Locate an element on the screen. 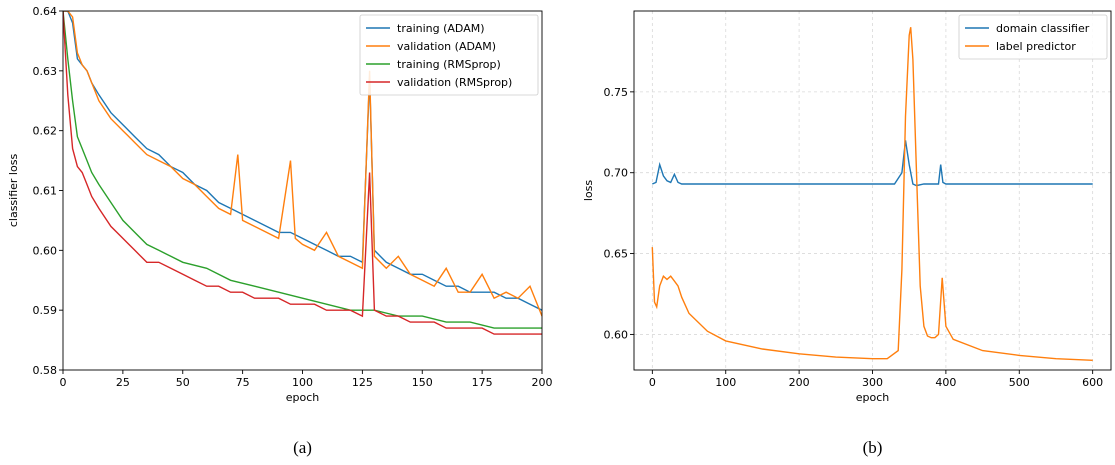 This screenshot has width=1115, height=465. y-tick-label: 0.61 is located at coordinates (45, 191).